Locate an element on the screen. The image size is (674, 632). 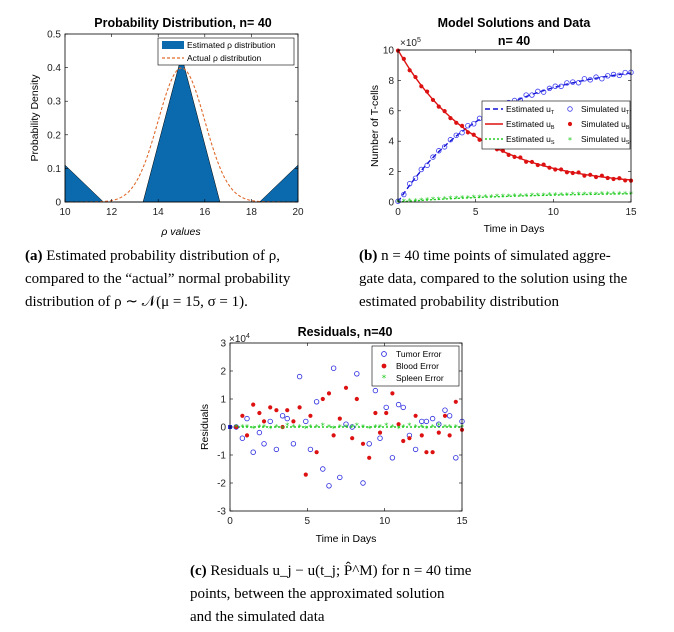
legend-subscript: B is located at coordinates (553, 128).